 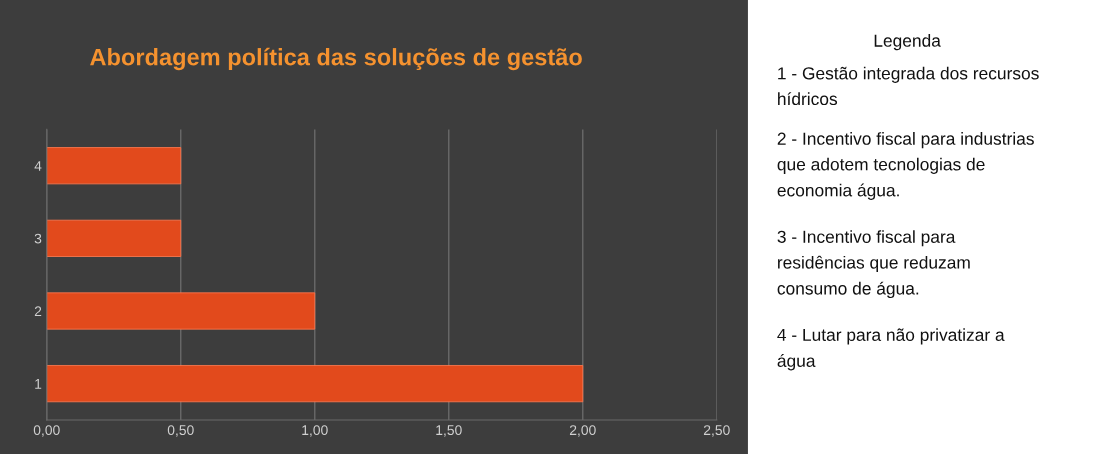 What do you see at coordinates (38, 238) in the screenshot?
I see `y-tick-label: 3` at bounding box center [38, 238].